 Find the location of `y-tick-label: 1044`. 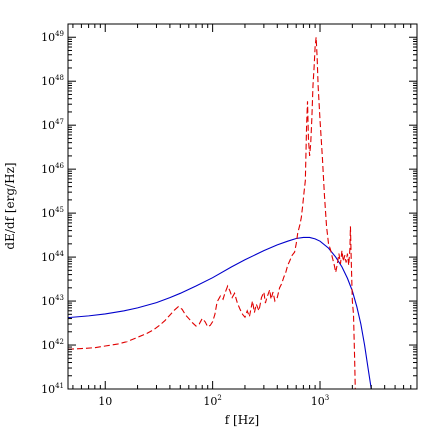

y-tick-label: 1044 is located at coordinates (52, 257).